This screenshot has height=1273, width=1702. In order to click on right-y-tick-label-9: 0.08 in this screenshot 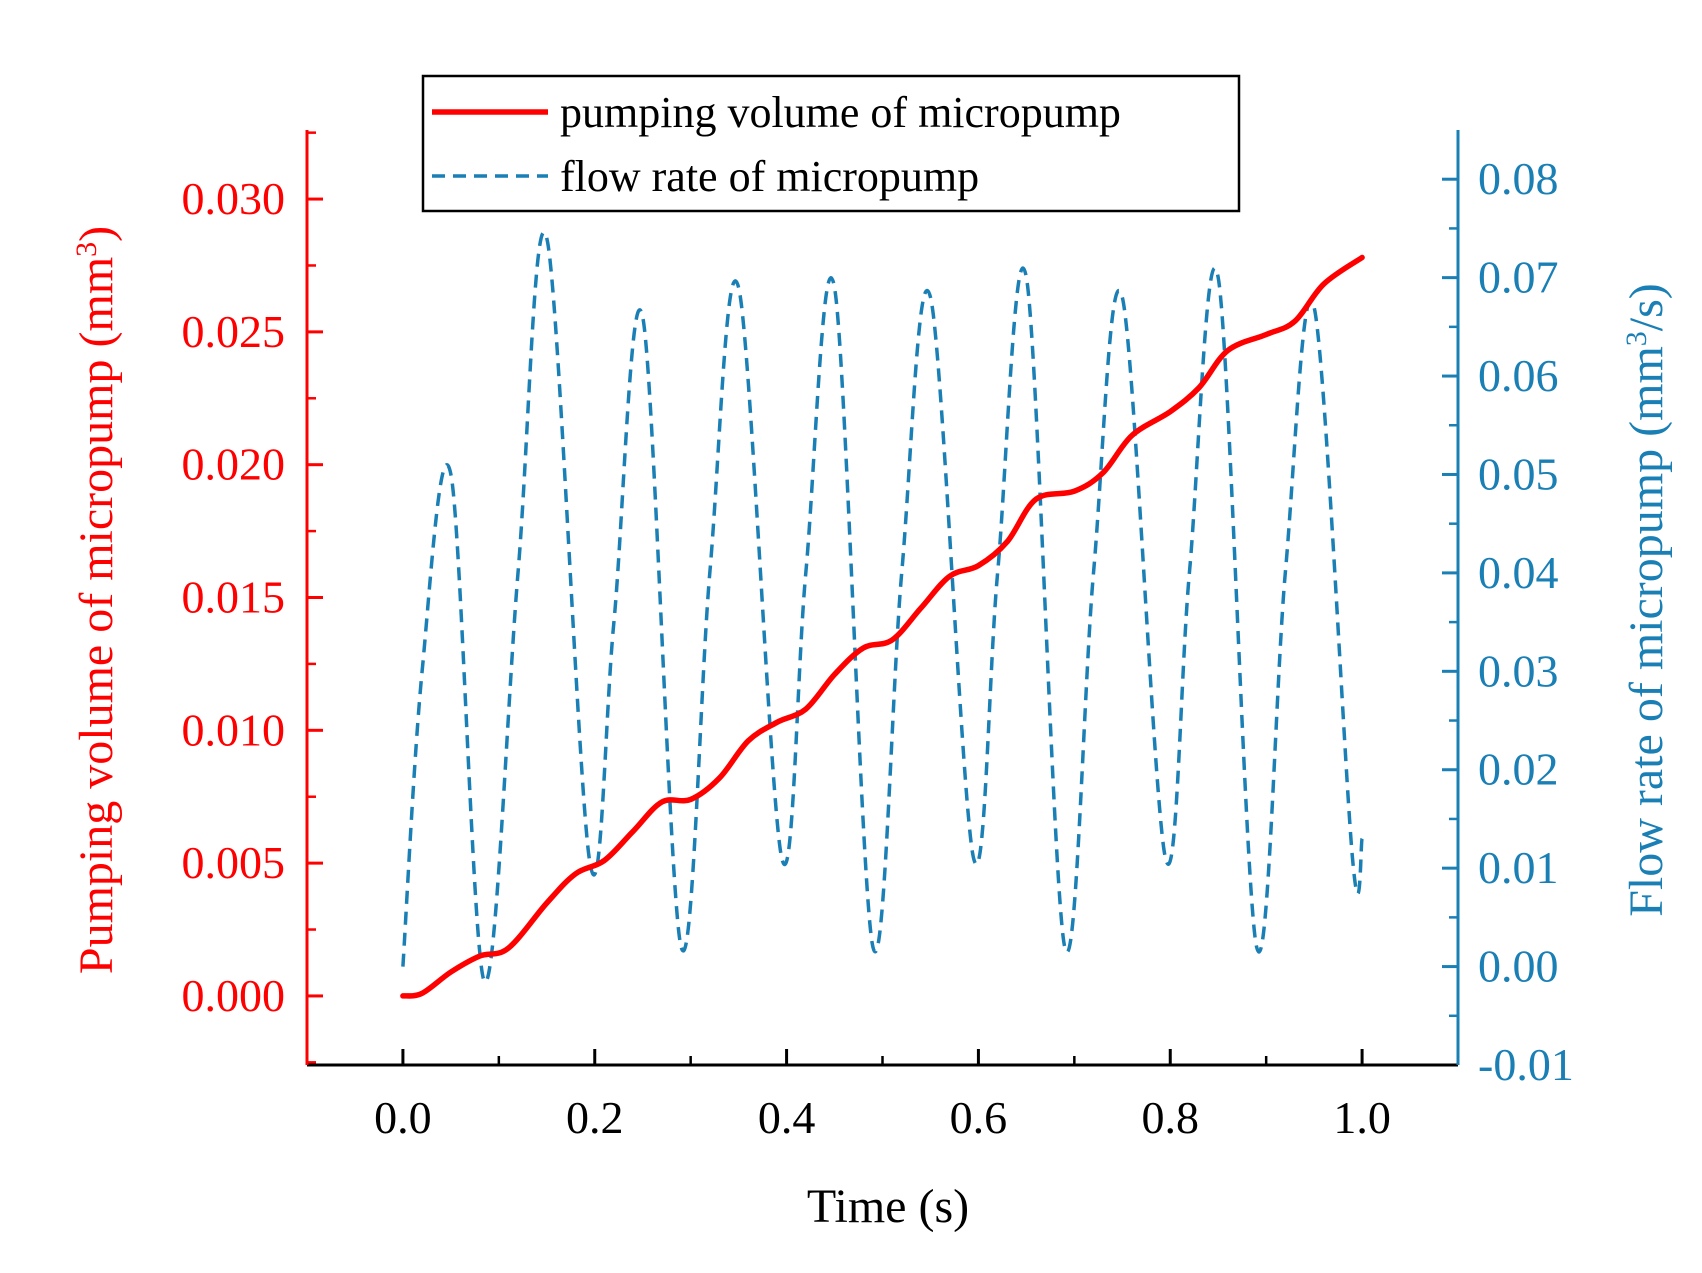, I will do `click(1518, 178)`.